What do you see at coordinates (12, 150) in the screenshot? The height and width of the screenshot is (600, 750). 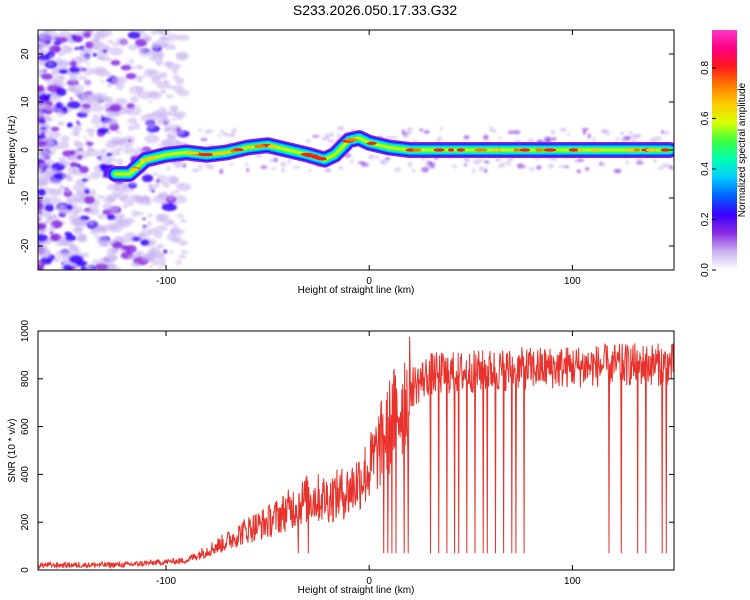 I see `y-axis-label: Frequency (Hz)` at bounding box center [12, 150].